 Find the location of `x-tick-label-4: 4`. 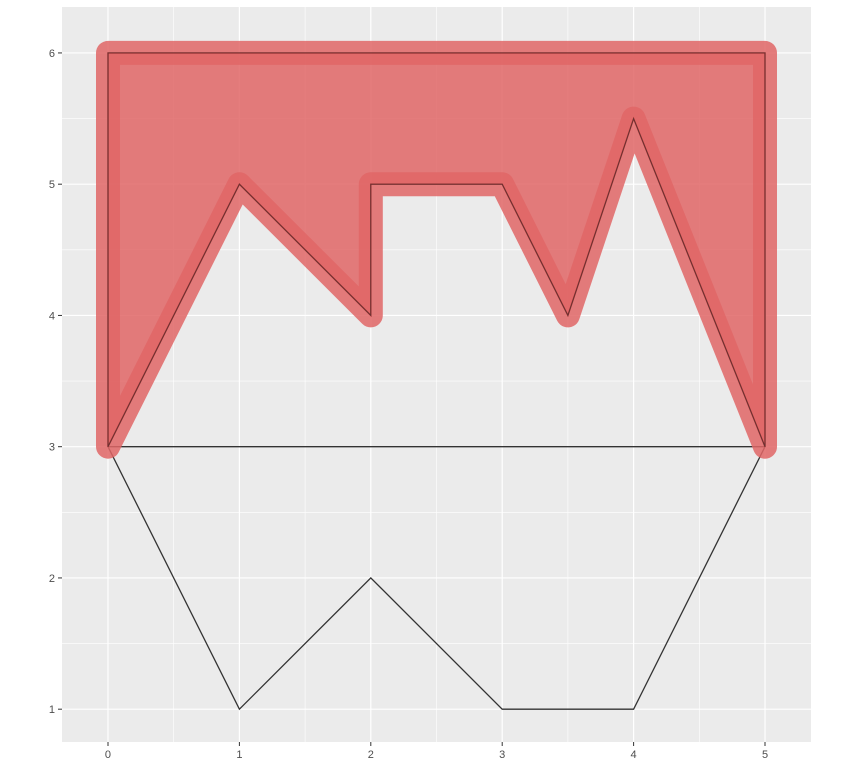

x-tick-label-4: 4 is located at coordinates (634, 755).